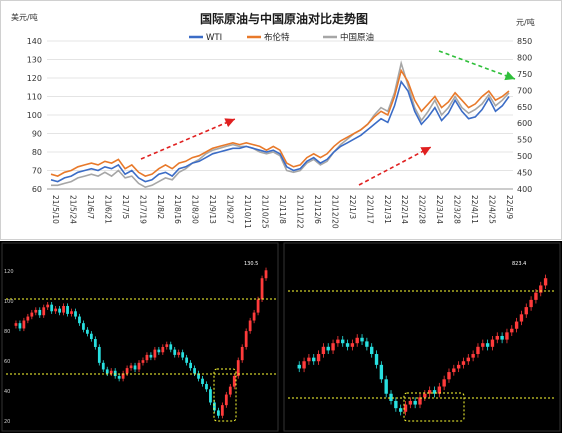 The image size is (562, 433). Describe the element at coordinates (519, 264) in the screenshot. I see `right-peak-label: 823.4` at that location.